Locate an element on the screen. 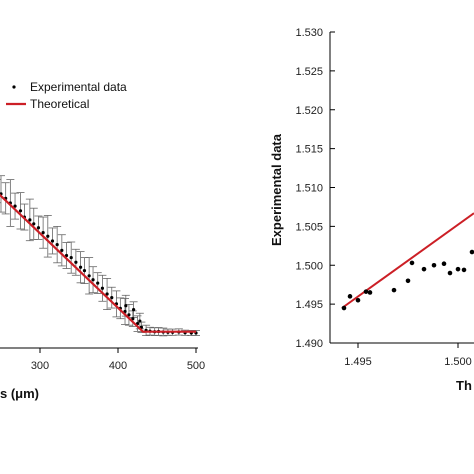 This screenshot has height=474, width=474. y-tick-label: 1.505 is located at coordinates (309, 227).